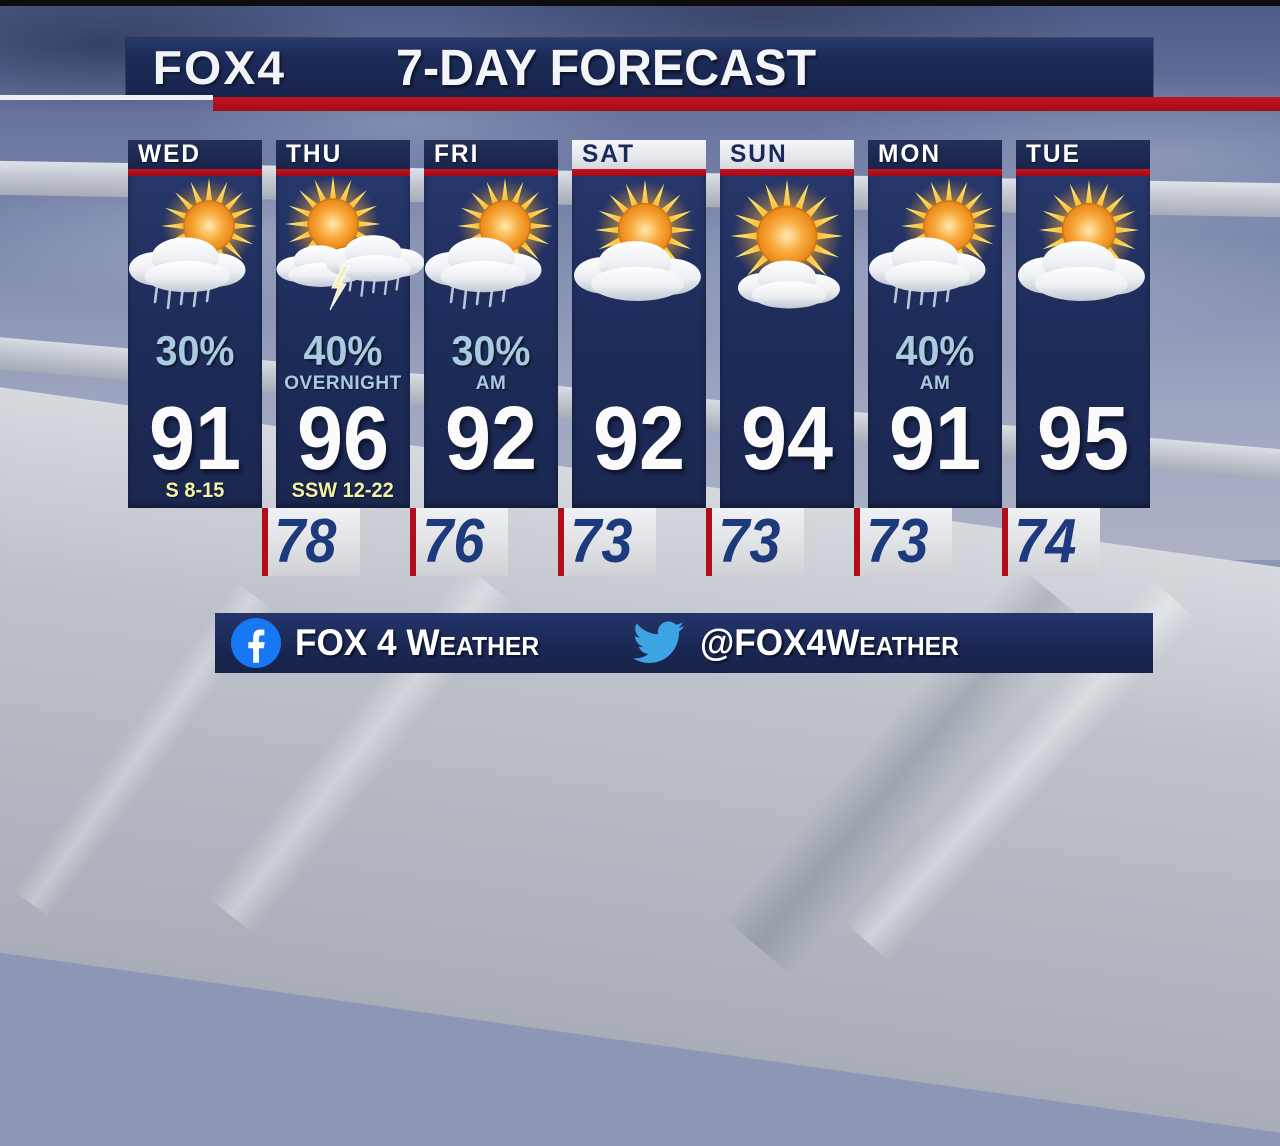 Image resolution: width=1280 pixels, height=1146 pixels. I want to click on header-bar: FOX4 7-DAY FORECAST, so click(639, 67).